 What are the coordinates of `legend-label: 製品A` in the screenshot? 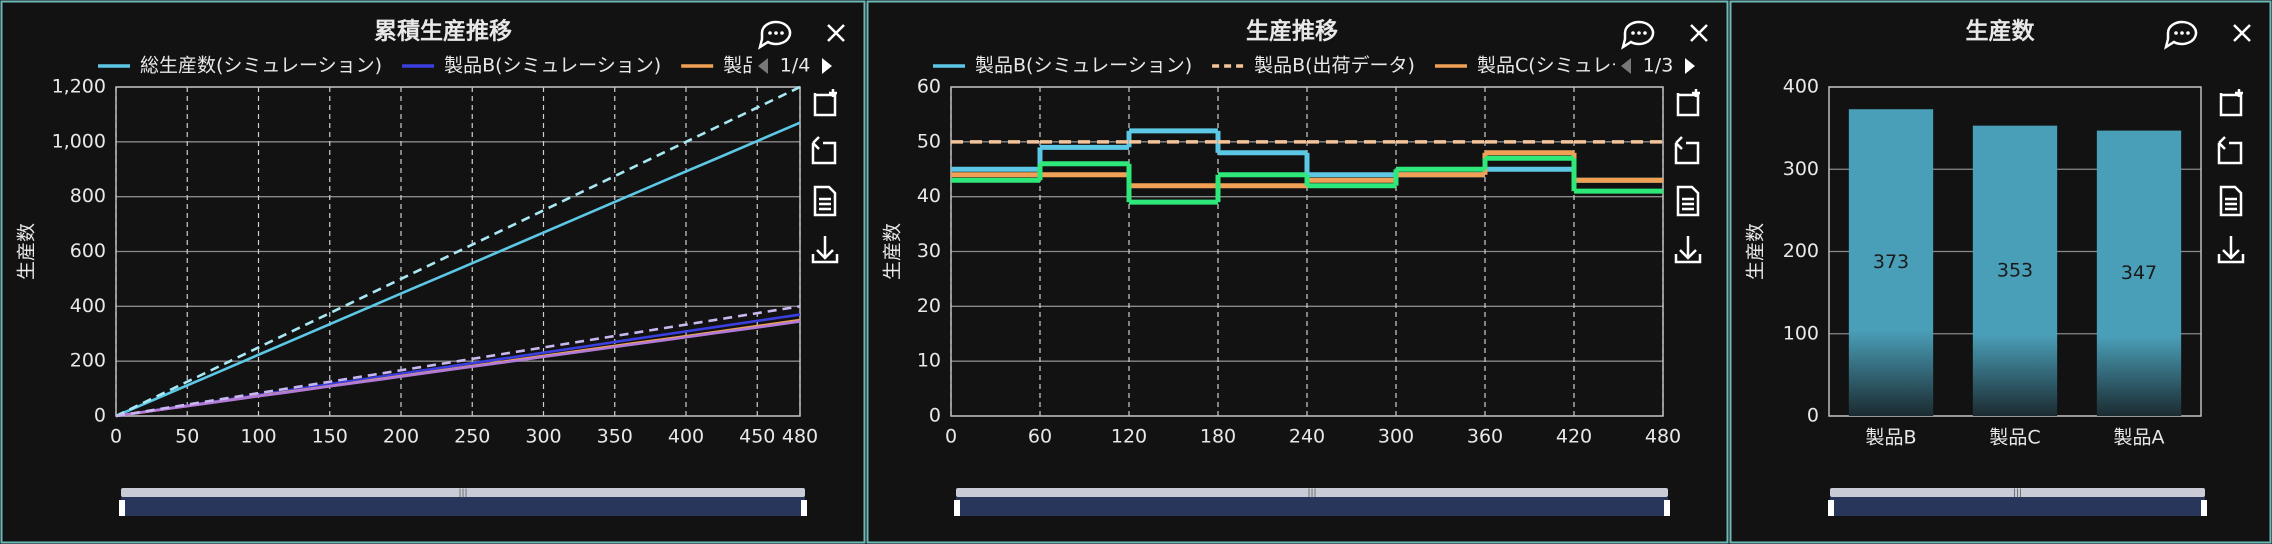 It's located at (748, 66).